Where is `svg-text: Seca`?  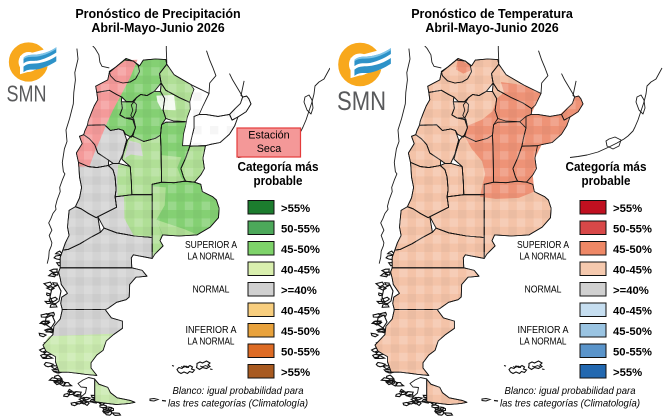
svg-text: Seca is located at coordinates (269, 149).